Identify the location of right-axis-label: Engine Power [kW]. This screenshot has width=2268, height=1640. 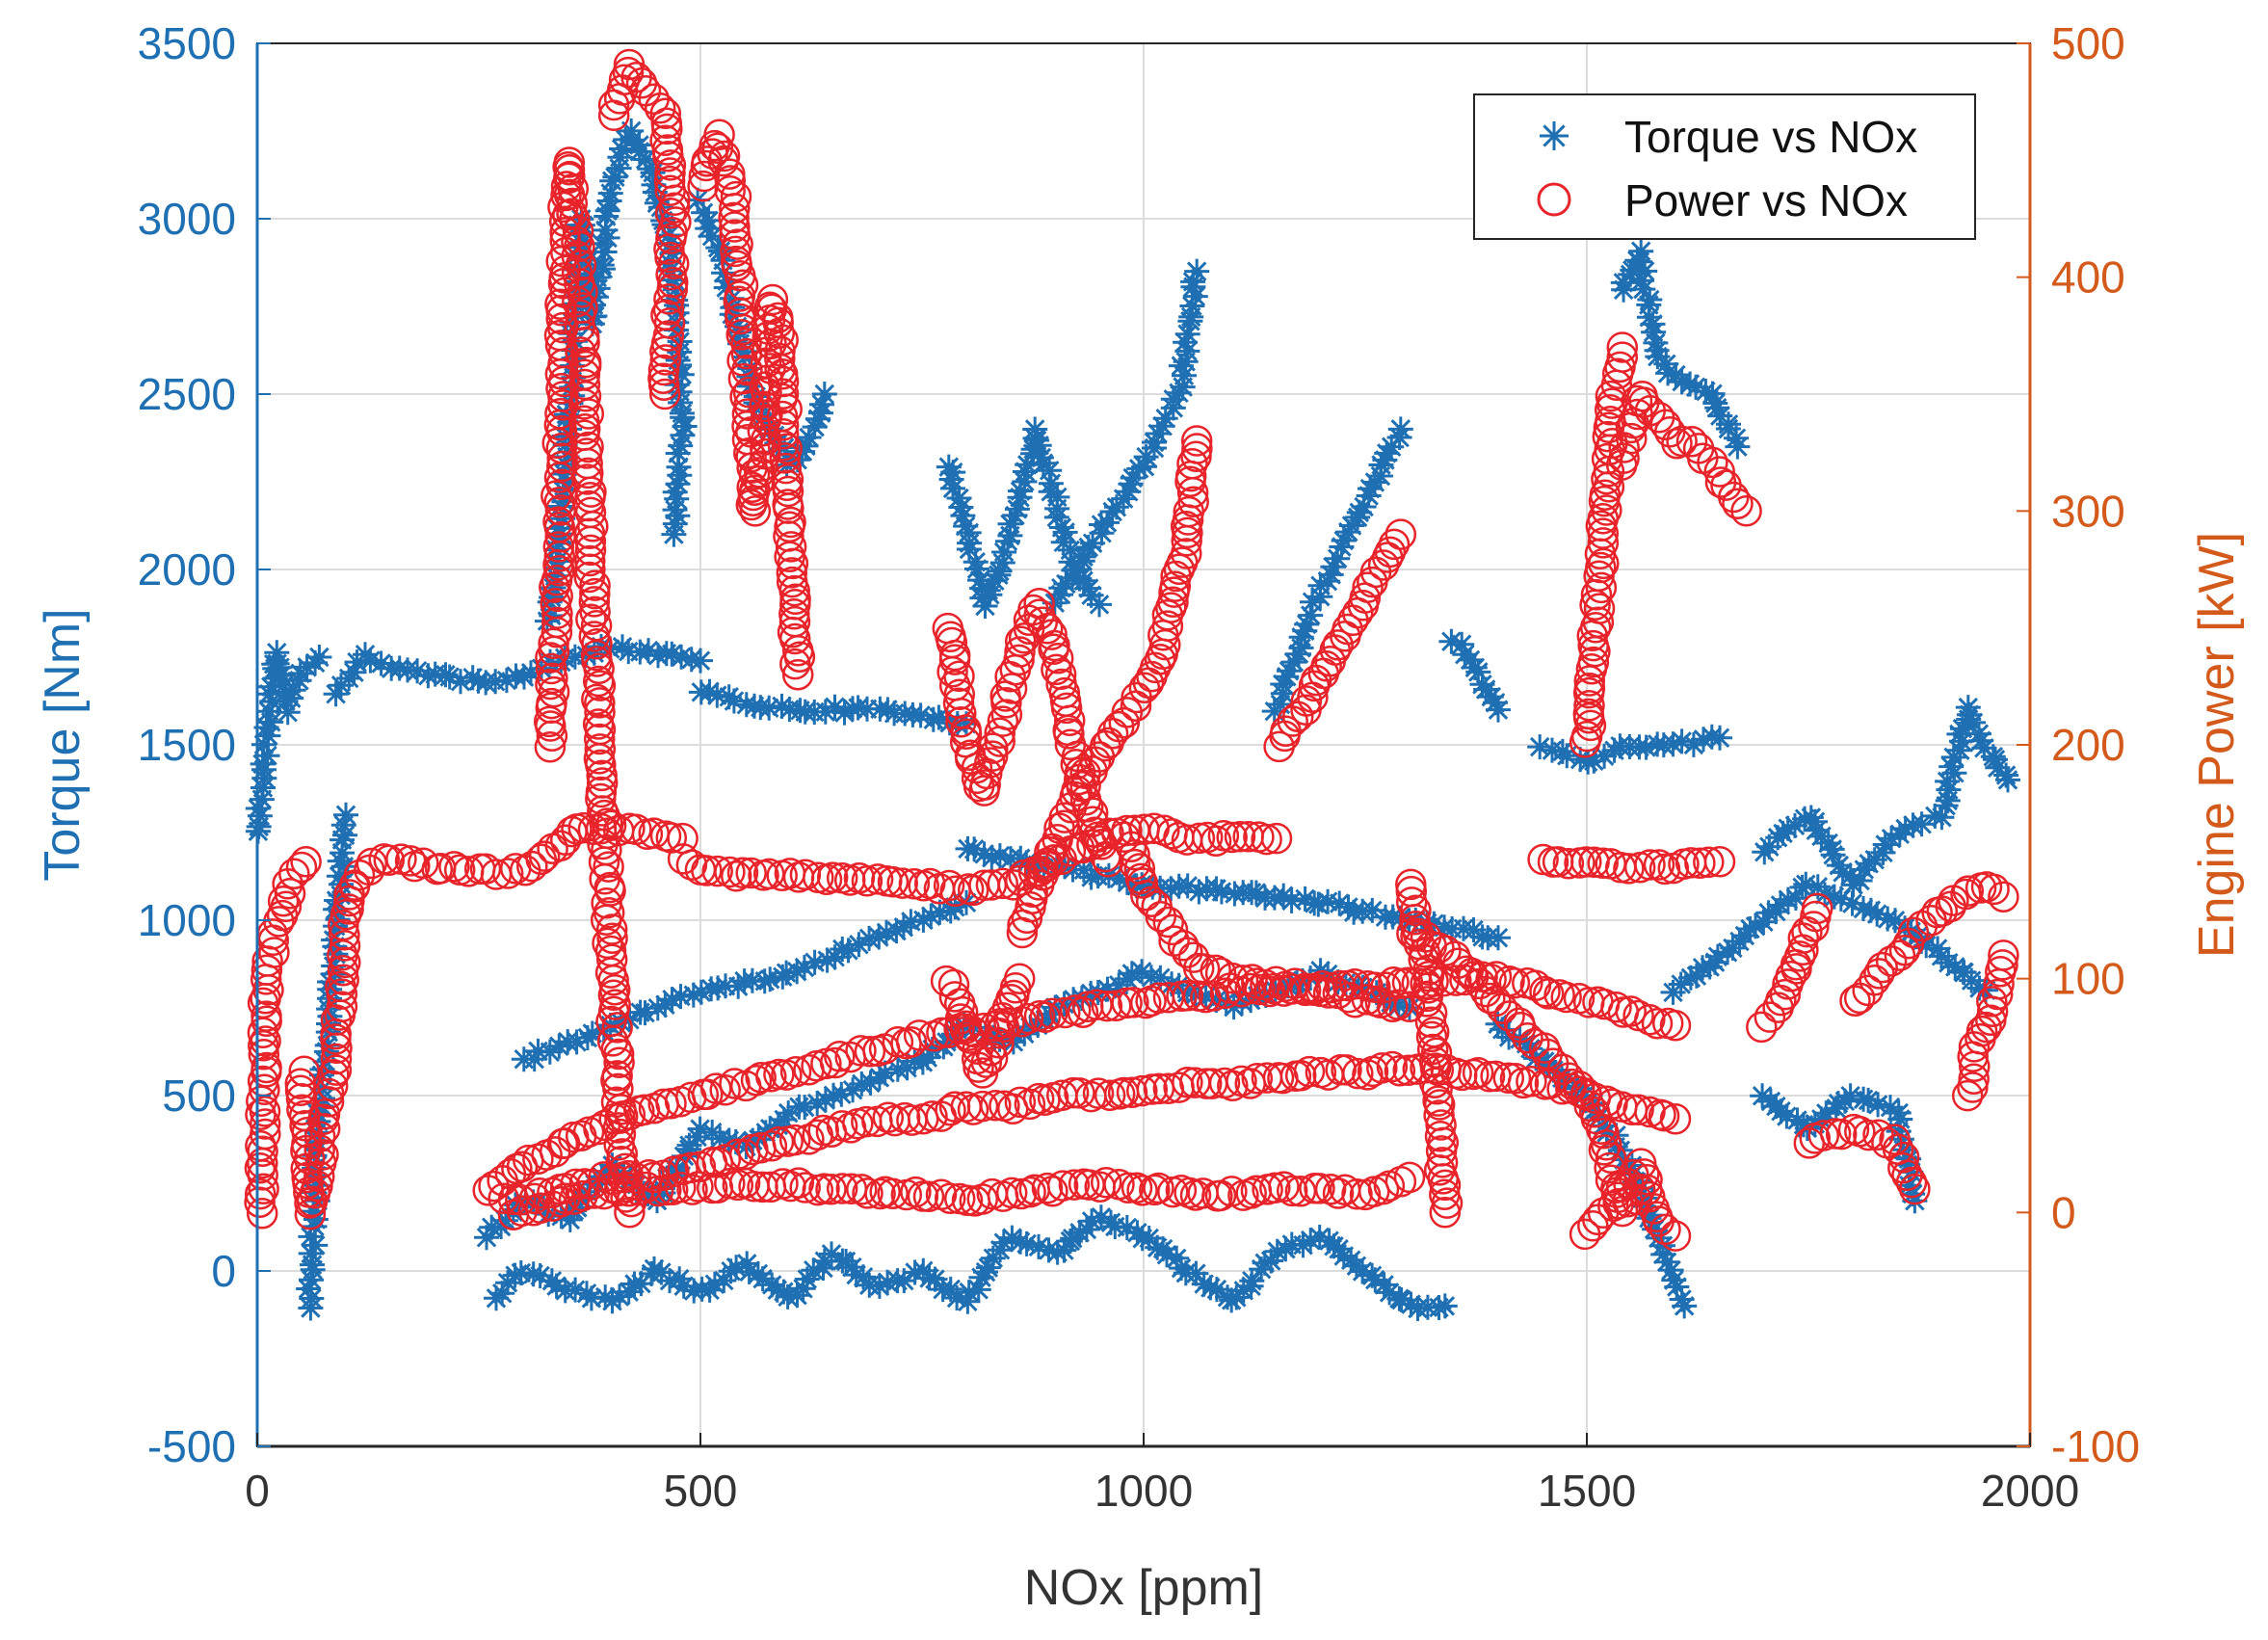
(2217, 745).